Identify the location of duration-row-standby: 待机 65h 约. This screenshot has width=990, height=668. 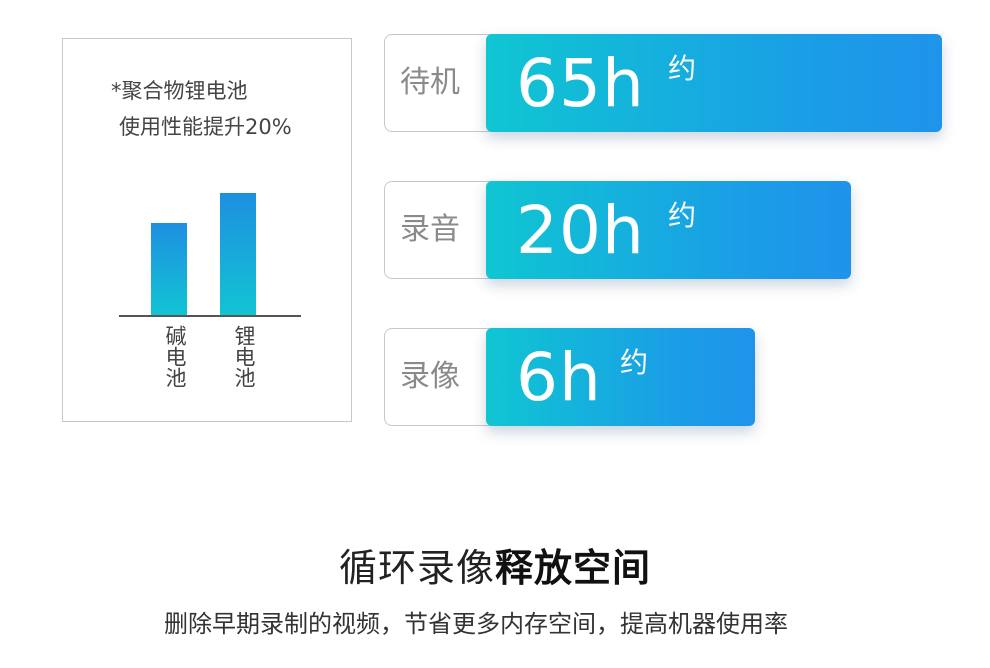
(664, 83).